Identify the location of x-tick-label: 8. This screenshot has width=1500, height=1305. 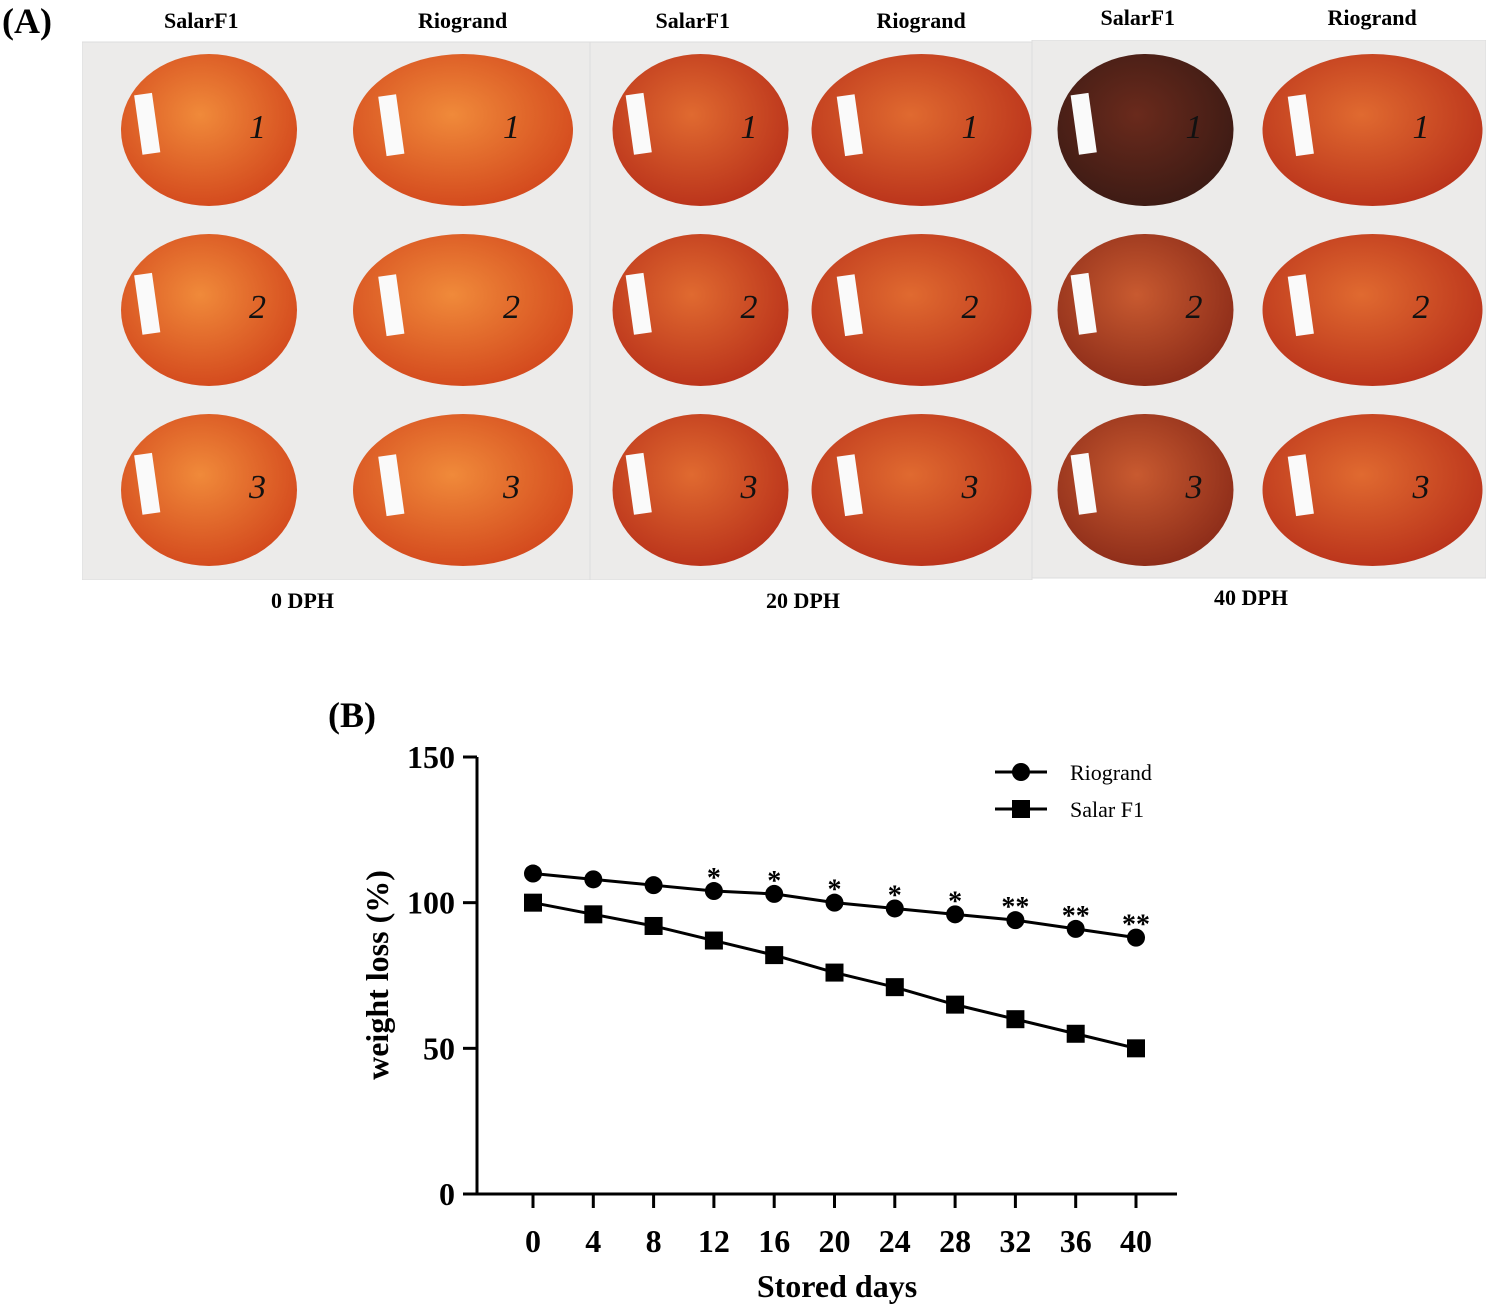
(654, 1241).